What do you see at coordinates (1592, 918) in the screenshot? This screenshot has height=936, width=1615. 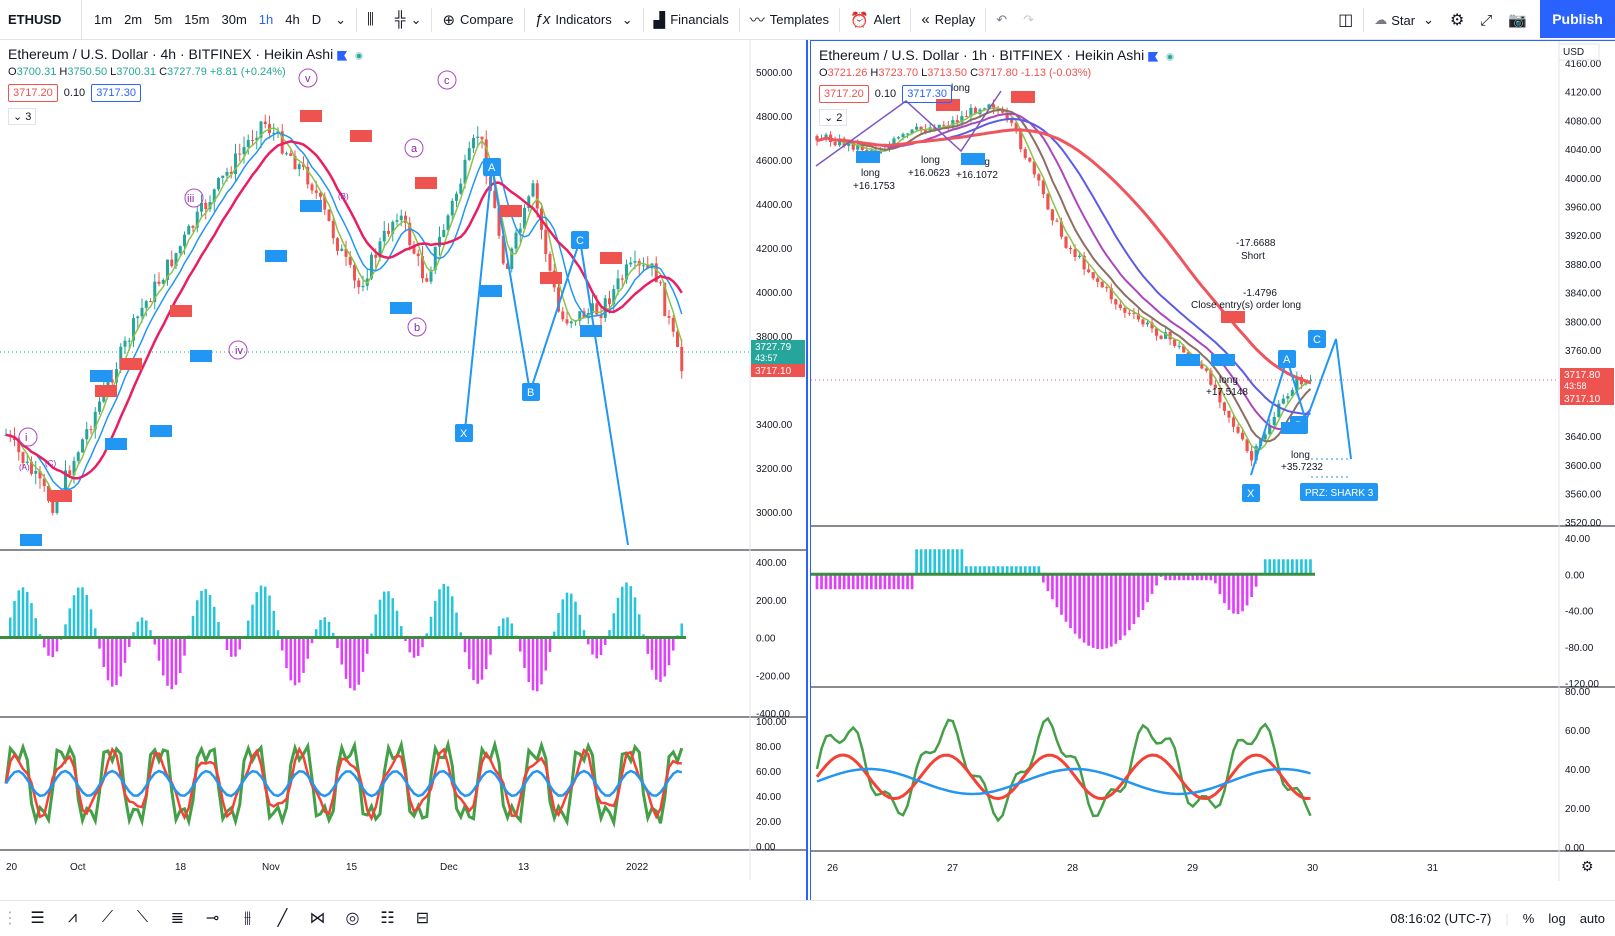 I see `auto-toggle: auto` at bounding box center [1592, 918].